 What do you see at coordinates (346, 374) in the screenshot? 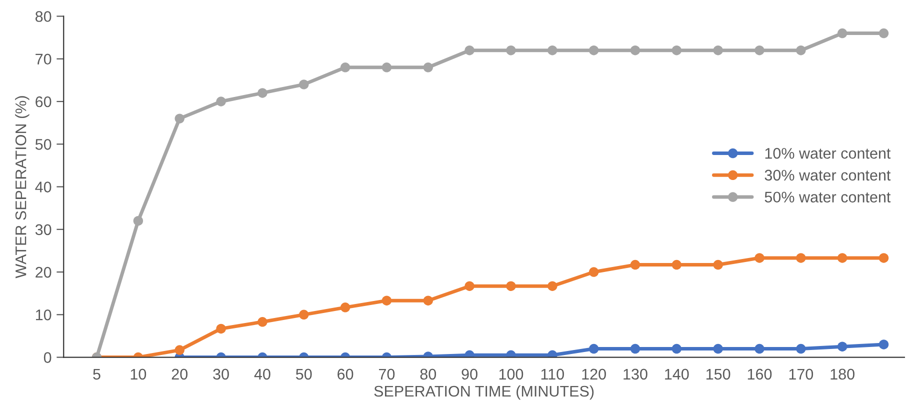
I see `x-tick-label: 60` at bounding box center [346, 374].